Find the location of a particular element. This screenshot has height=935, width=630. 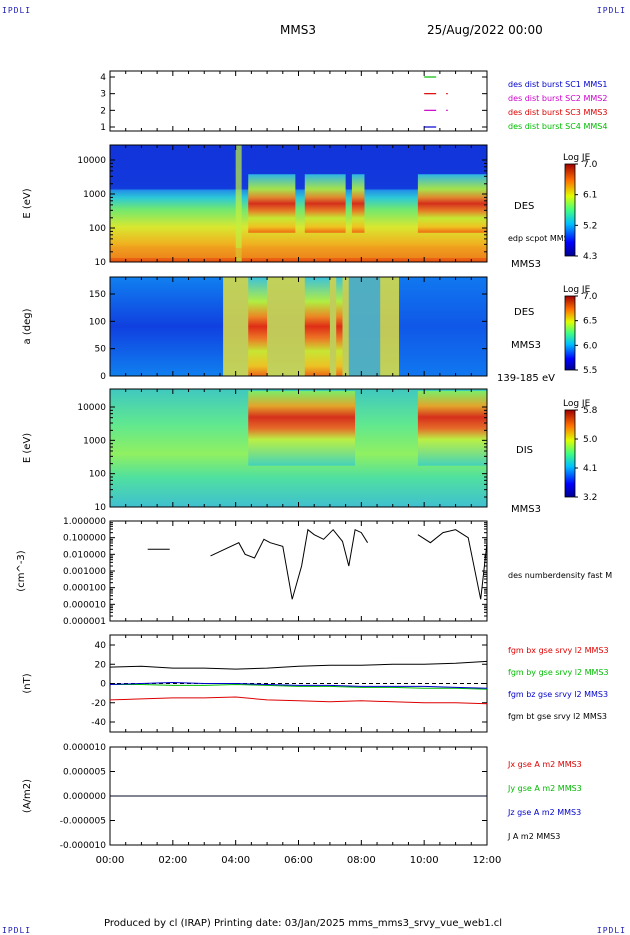

dis-energy-sublabel: MMS3 is located at coordinates (526, 509).